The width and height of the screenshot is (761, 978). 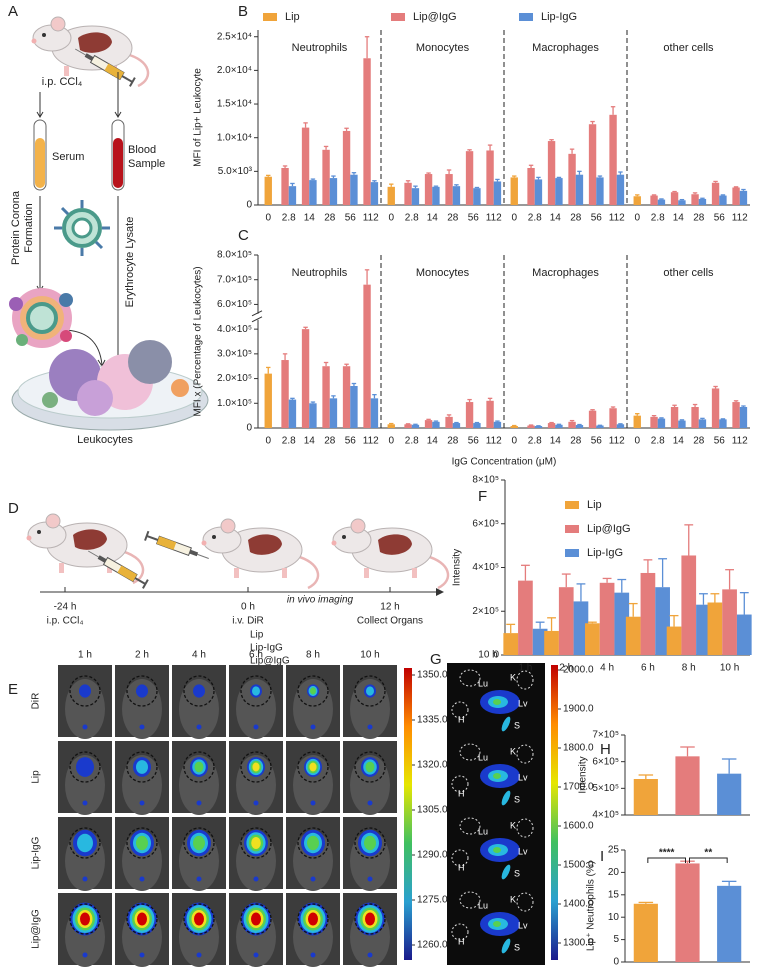 What do you see at coordinates (461, 719) in the screenshot?
I see `organ-label: H` at bounding box center [461, 719].